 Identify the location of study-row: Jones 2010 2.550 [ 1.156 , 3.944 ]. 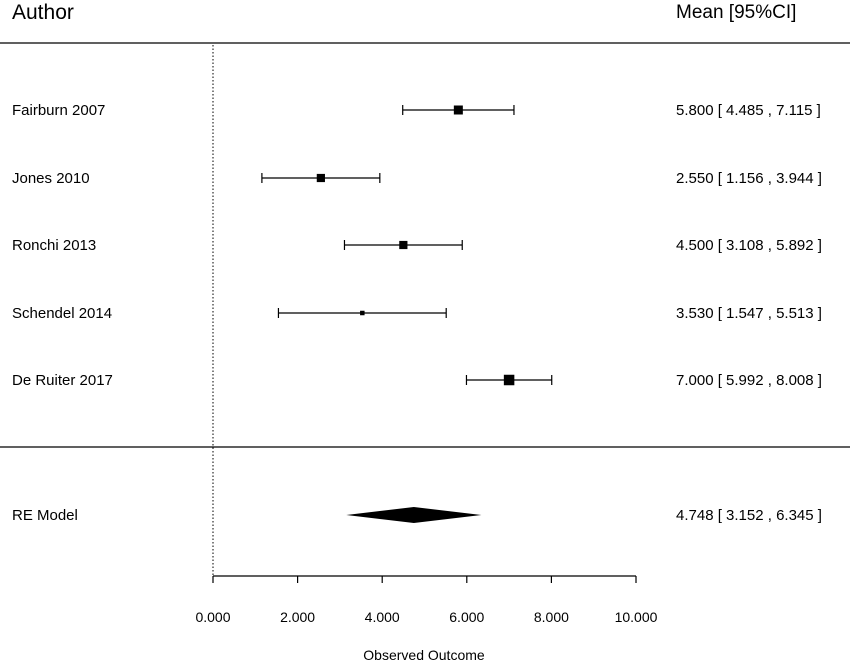
(417, 178).